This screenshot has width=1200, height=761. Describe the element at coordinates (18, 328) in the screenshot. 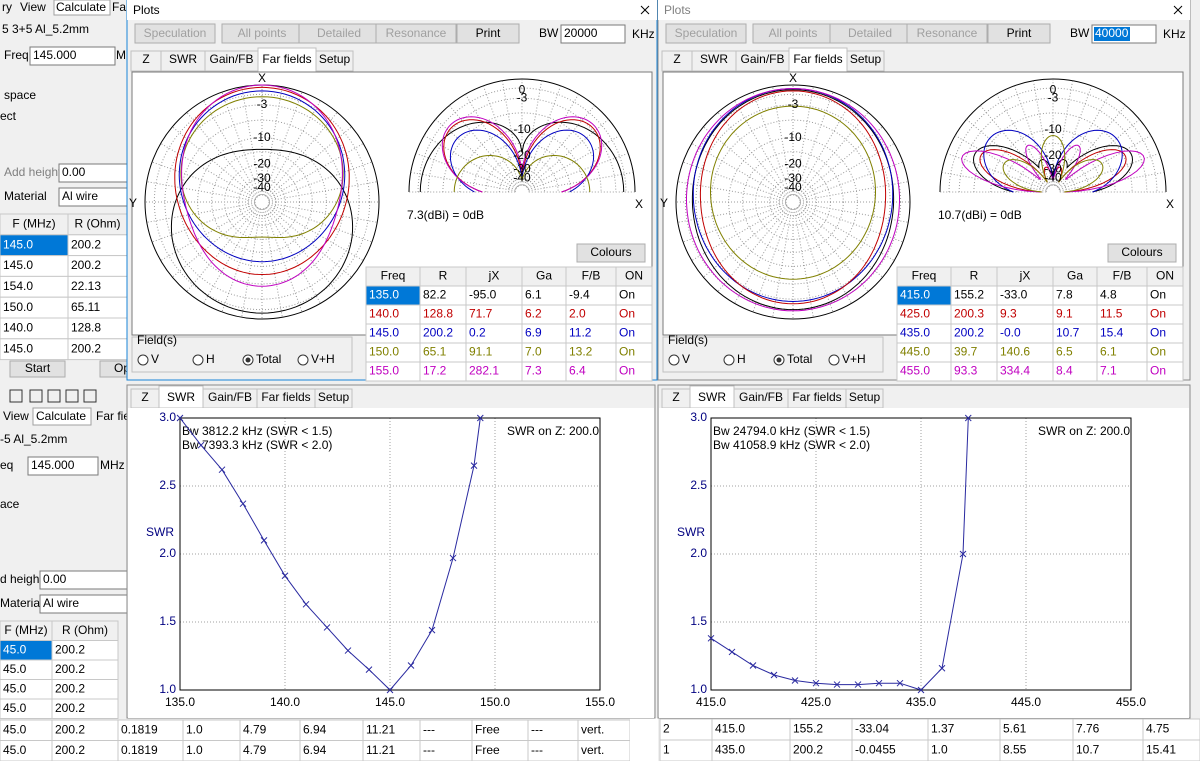

I see `table-cell-text: 140.0` at that location.